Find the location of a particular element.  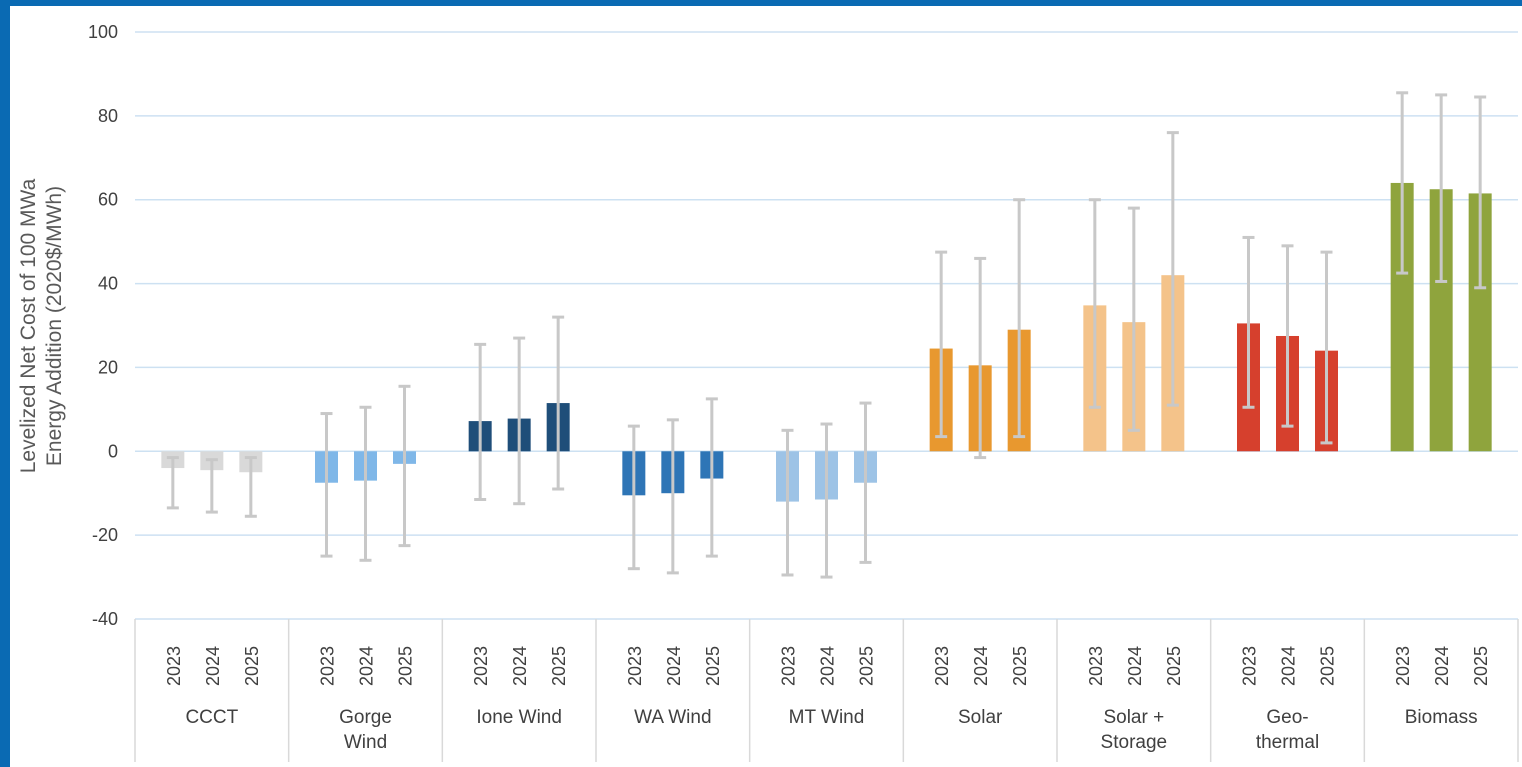

category-label: CCCT is located at coordinates (211, 717).